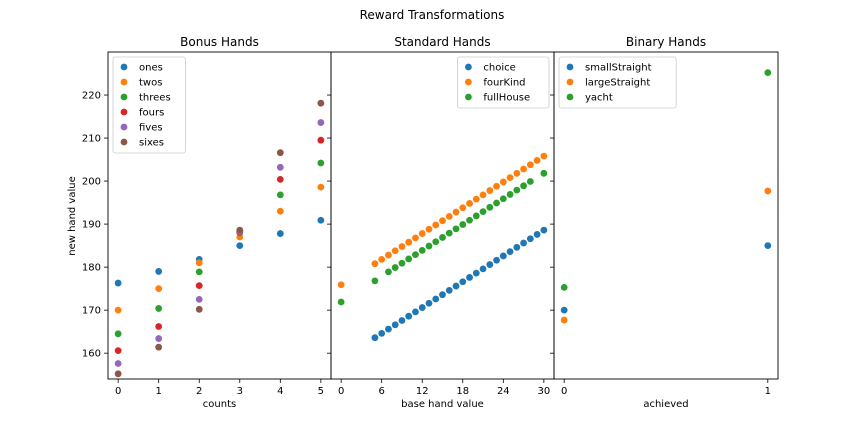  I want to click on data-point-smallStraight, so click(564, 310).